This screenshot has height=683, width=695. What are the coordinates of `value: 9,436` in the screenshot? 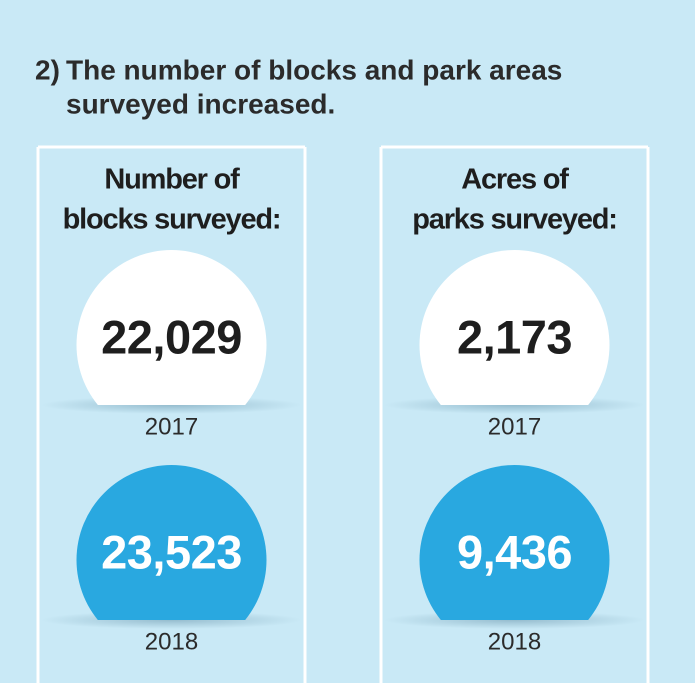 It's located at (514, 551).